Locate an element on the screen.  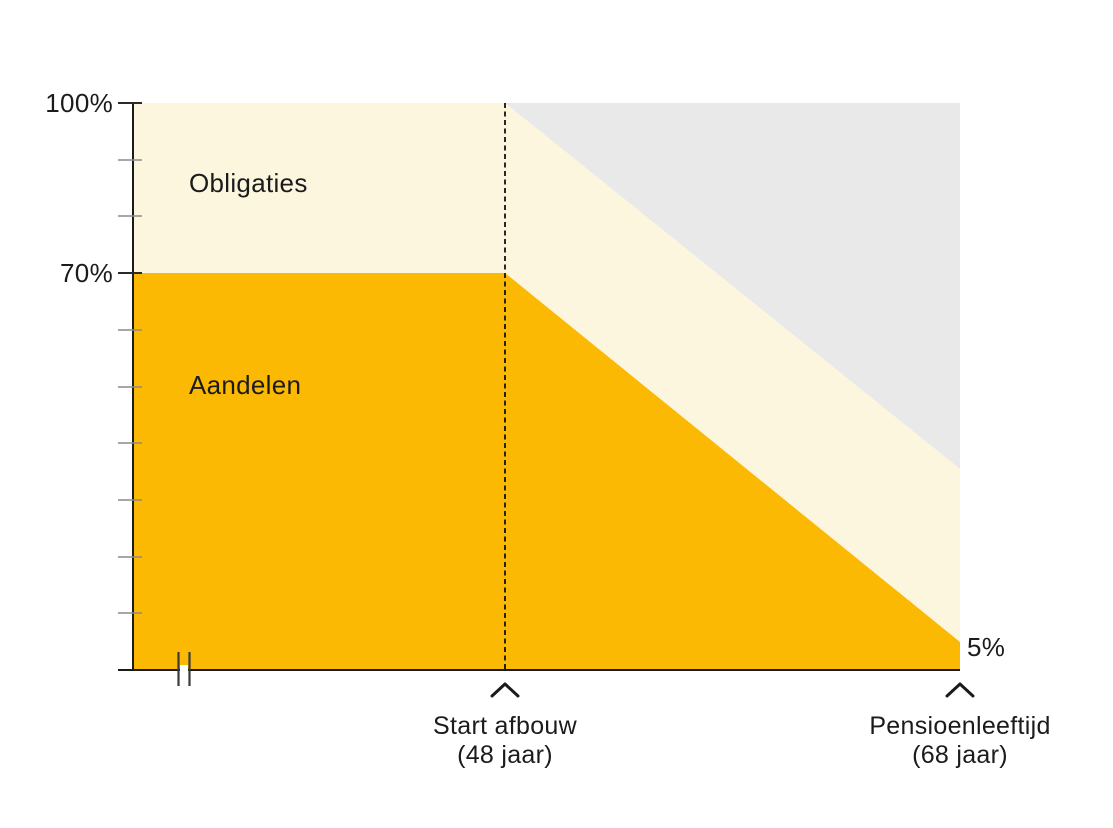
y-axis-label-70: 70% is located at coordinates (86, 273).